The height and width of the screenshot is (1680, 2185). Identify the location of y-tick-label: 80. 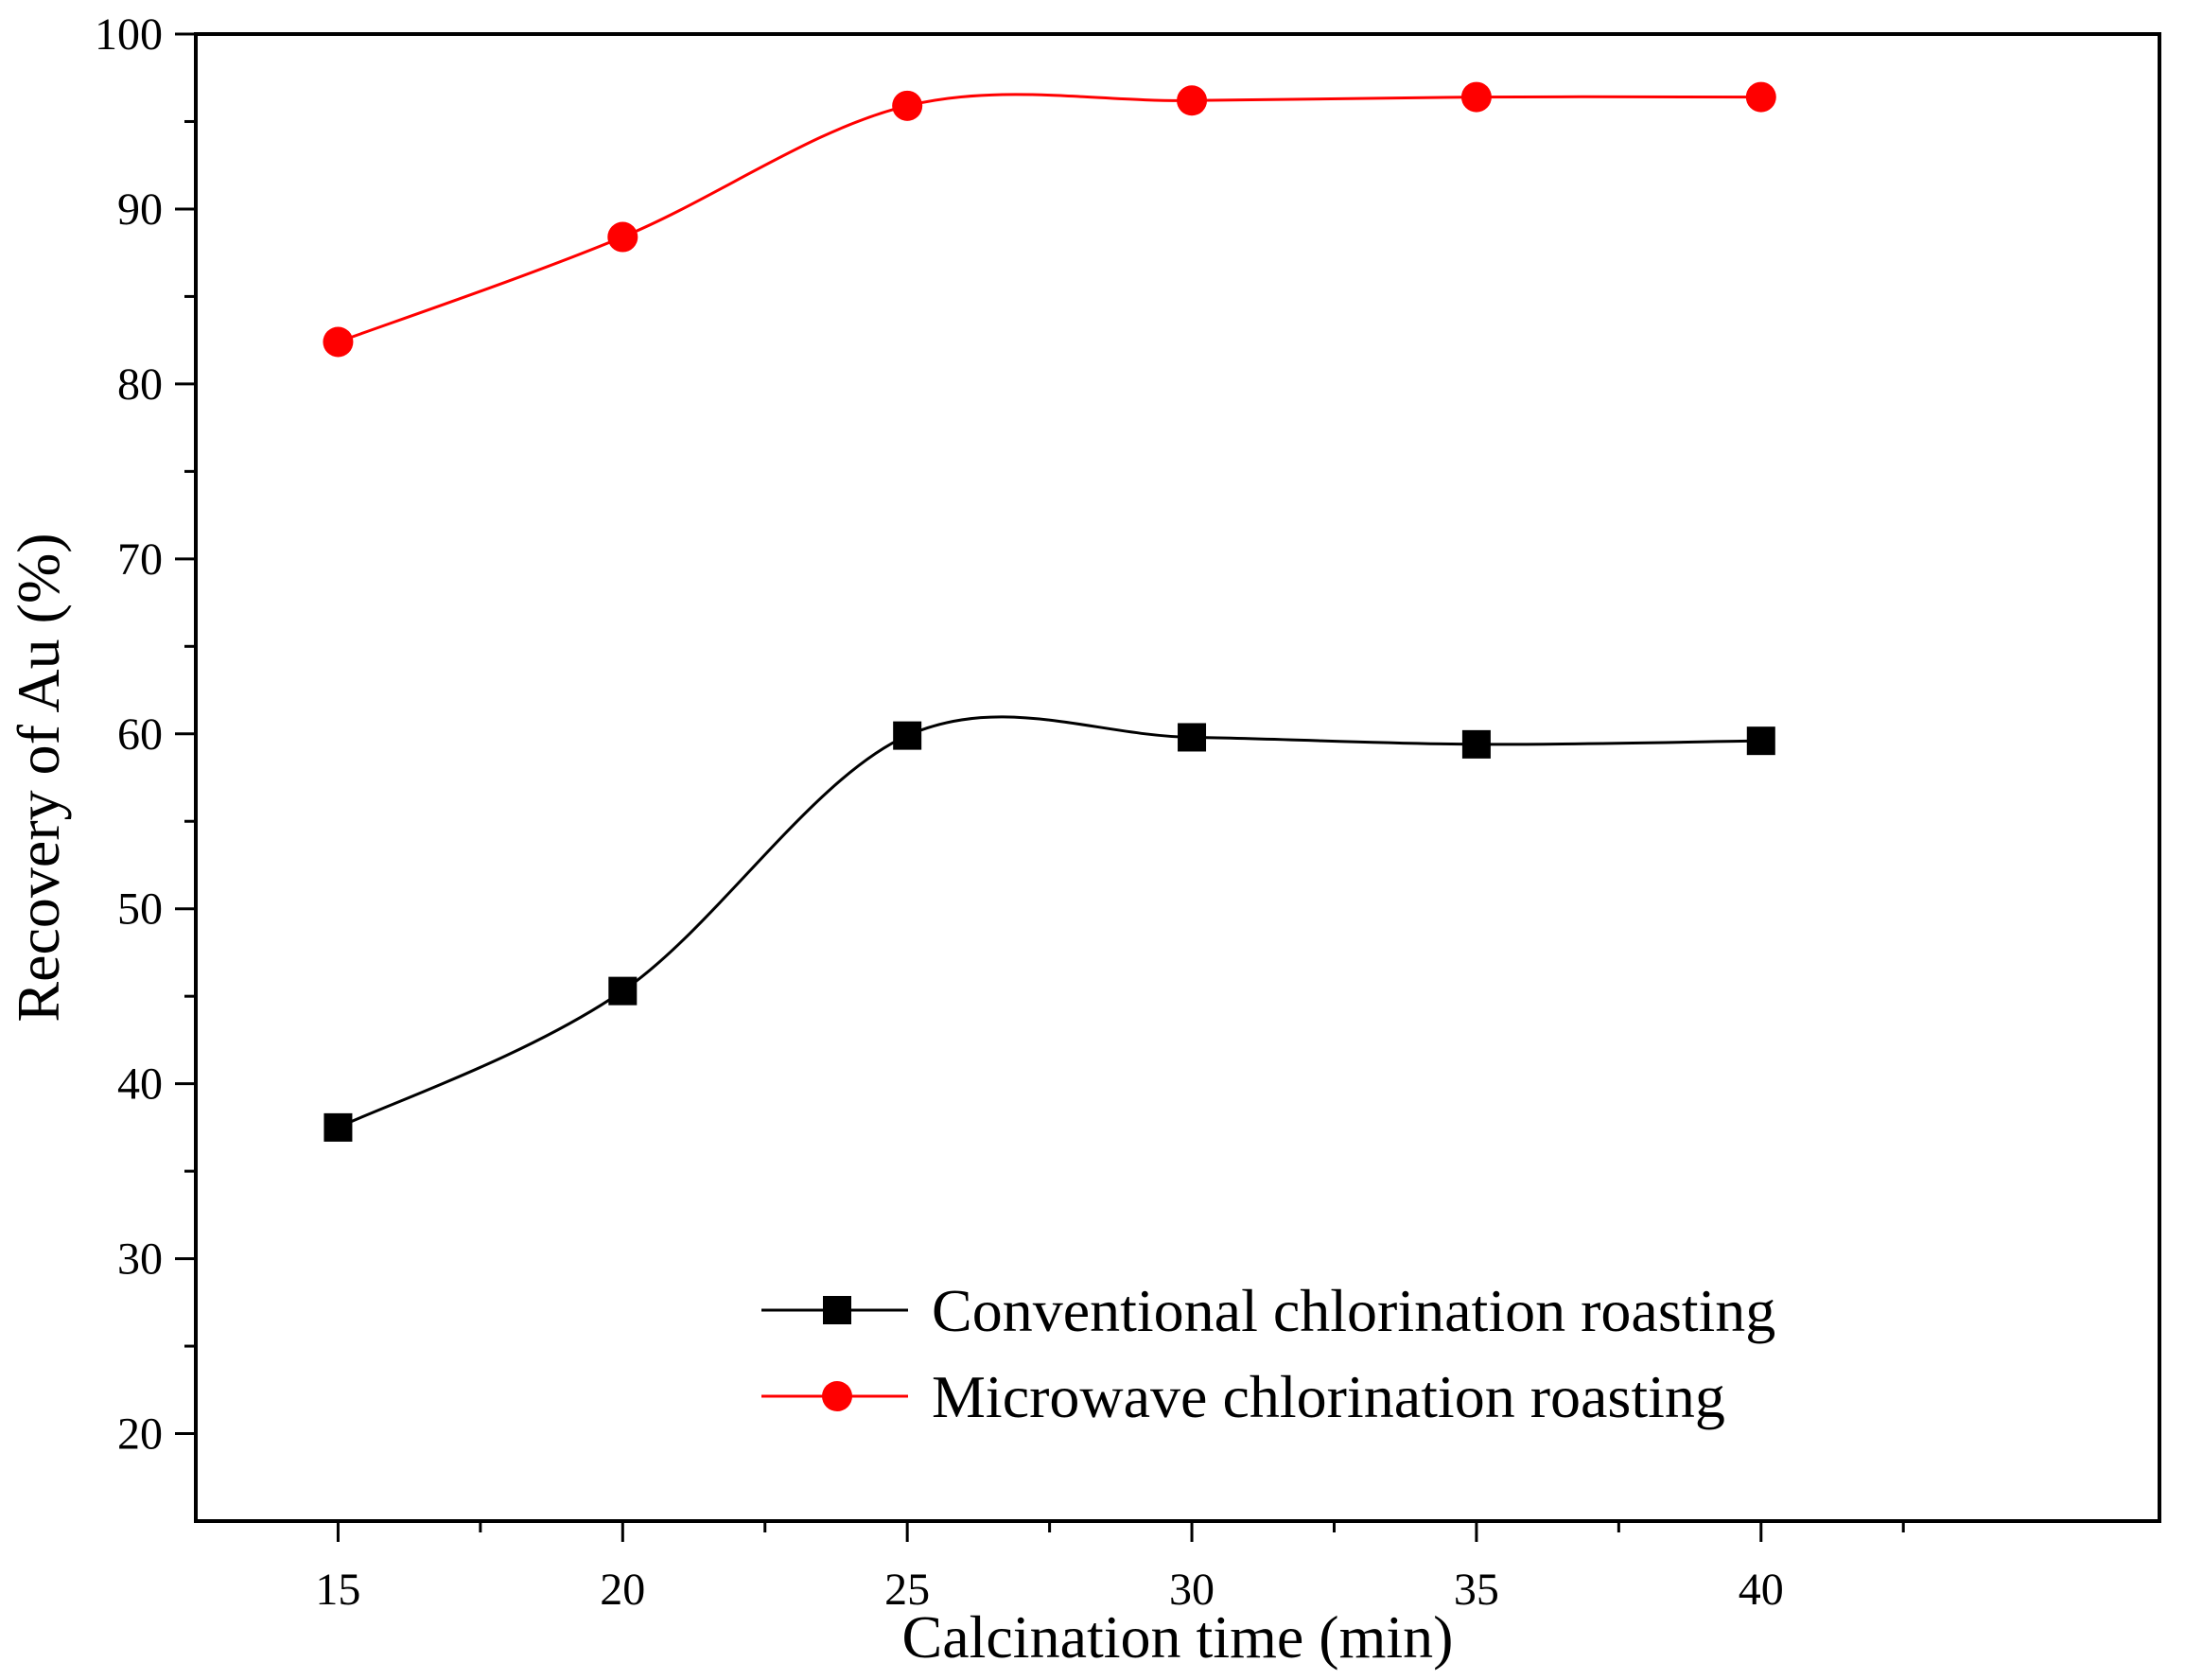
(140, 384).